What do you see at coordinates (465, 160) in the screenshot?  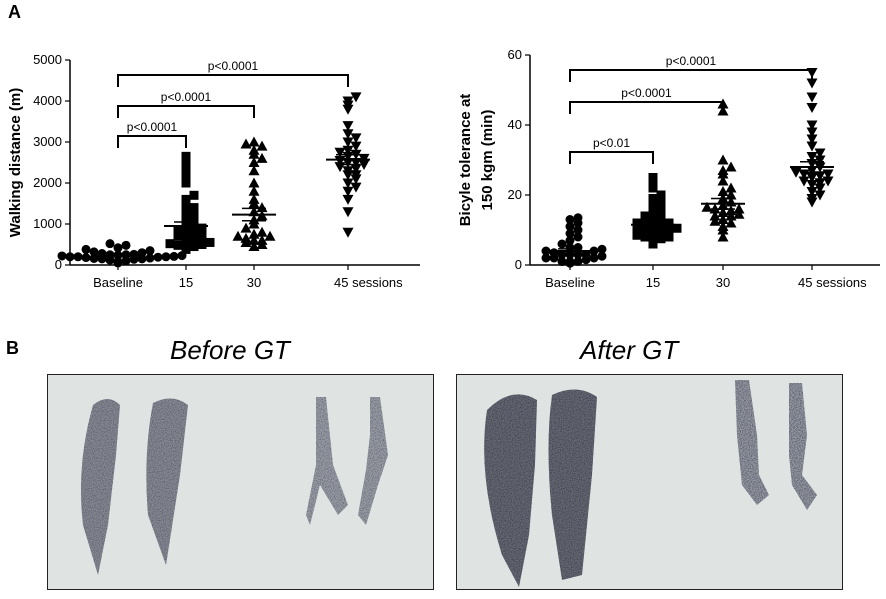 I see `y-axis-label: Bicyle tolerance at` at bounding box center [465, 160].